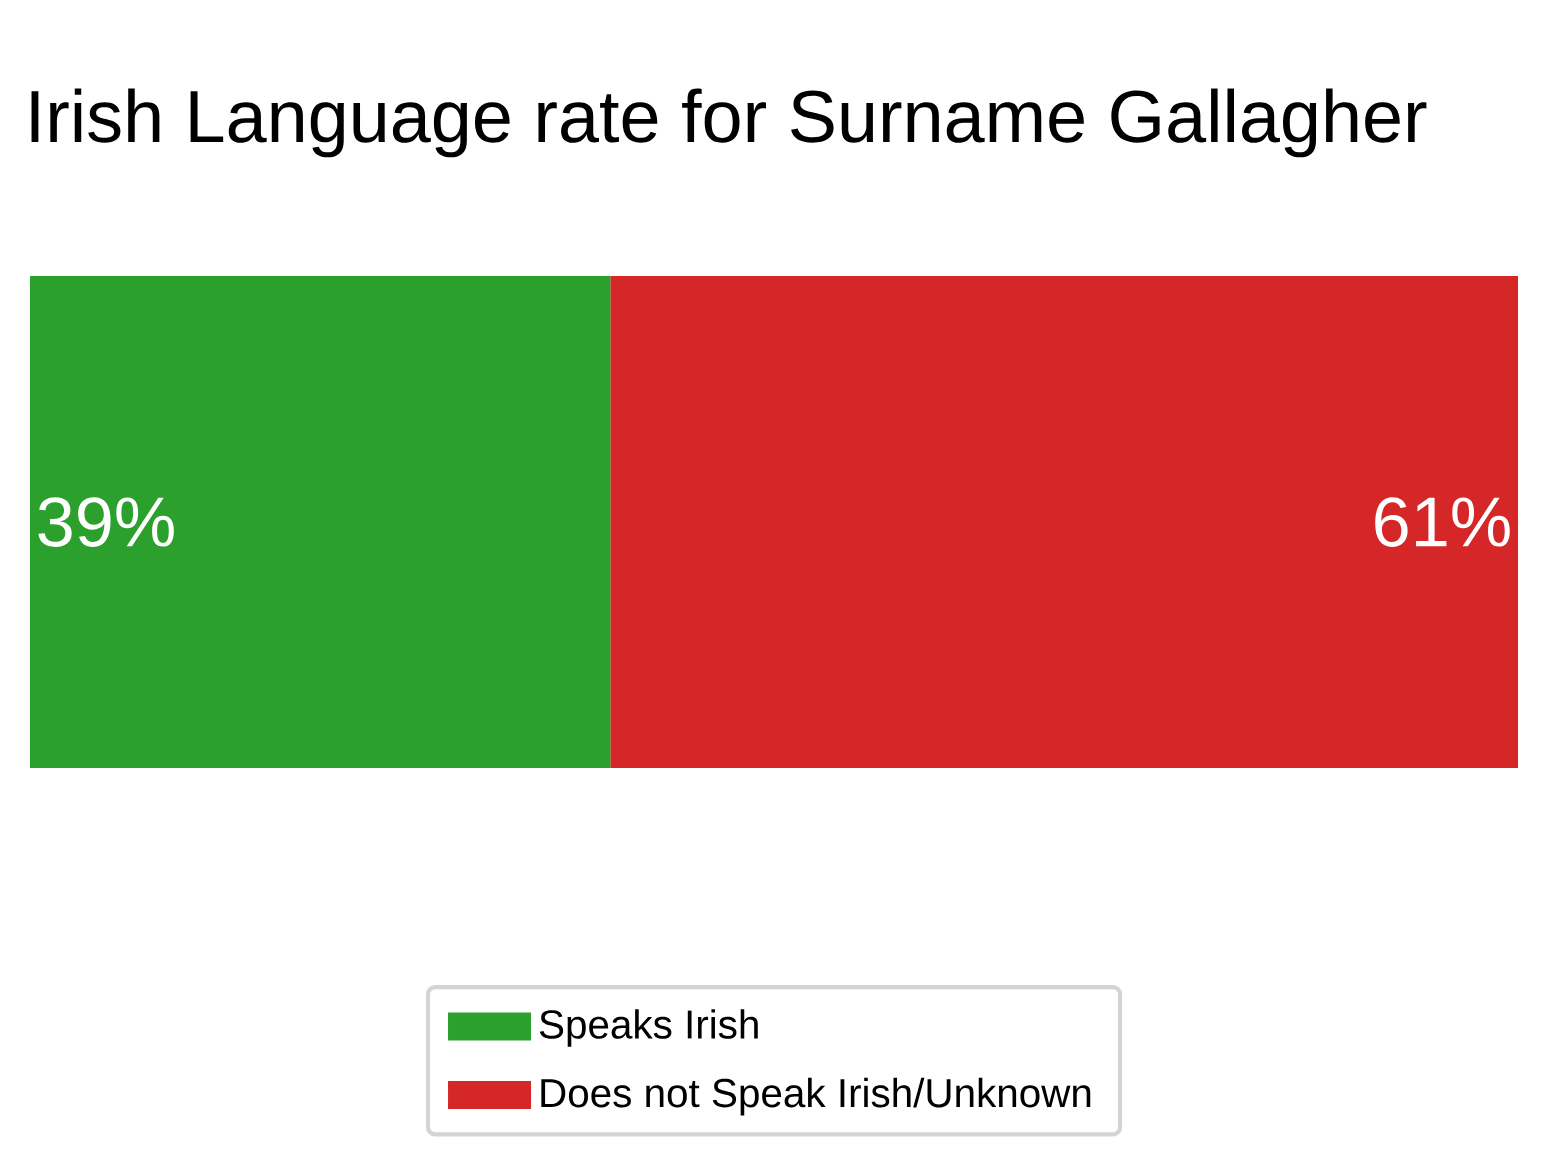 This screenshot has height=1168, width=1548. Describe the element at coordinates (816, 1096) in the screenshot. I see `legend-label: Does not Speak Irish/Unknown` at that location.